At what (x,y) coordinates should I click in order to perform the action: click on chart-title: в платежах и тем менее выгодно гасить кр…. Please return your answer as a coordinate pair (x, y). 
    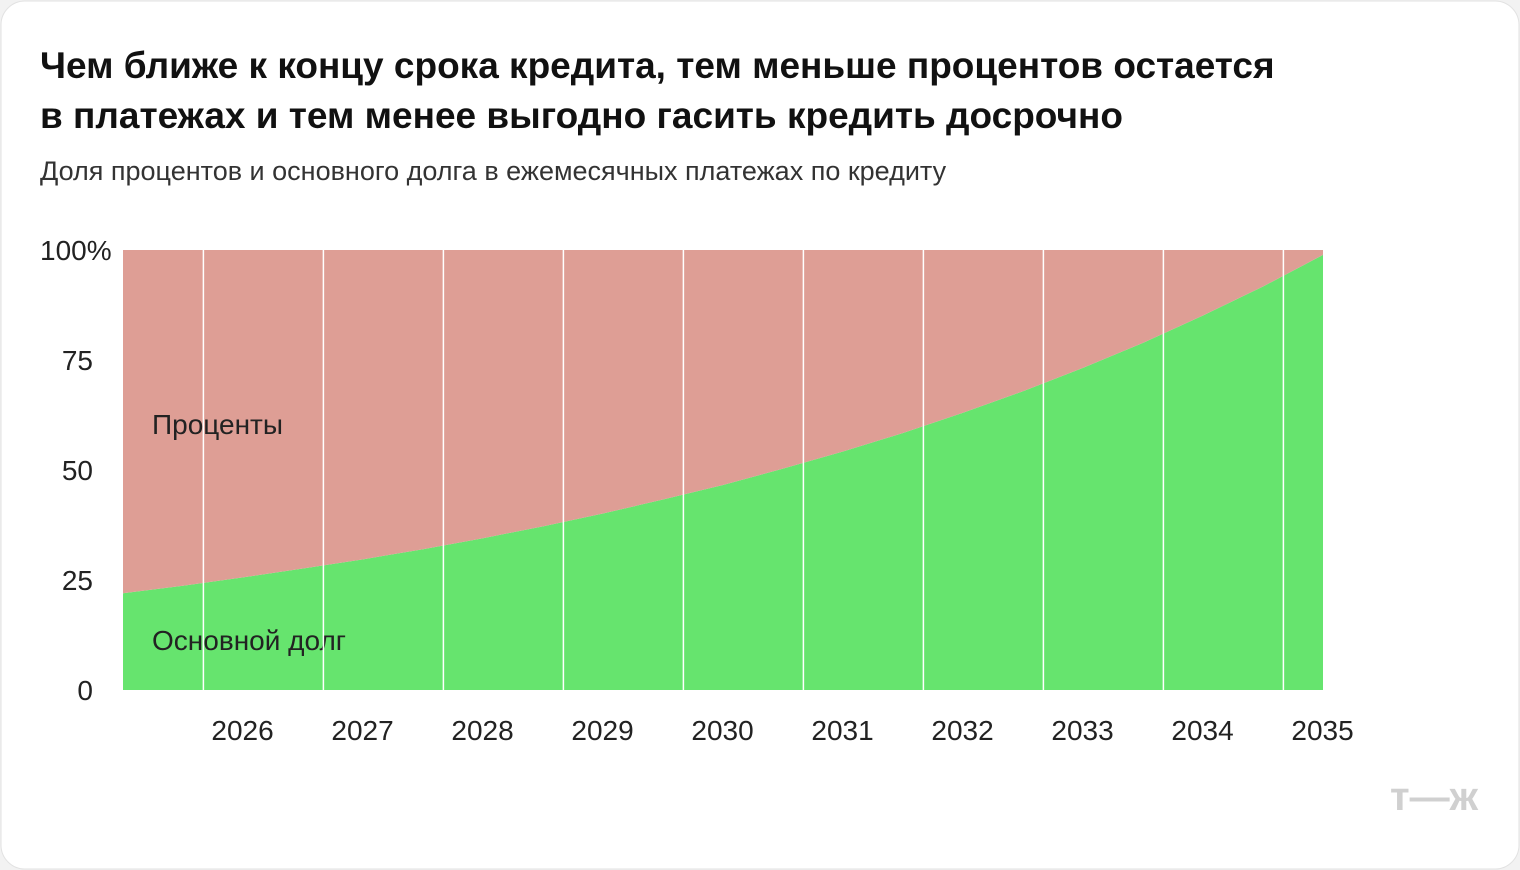
    Looking at the image, I should click on (581, 115).